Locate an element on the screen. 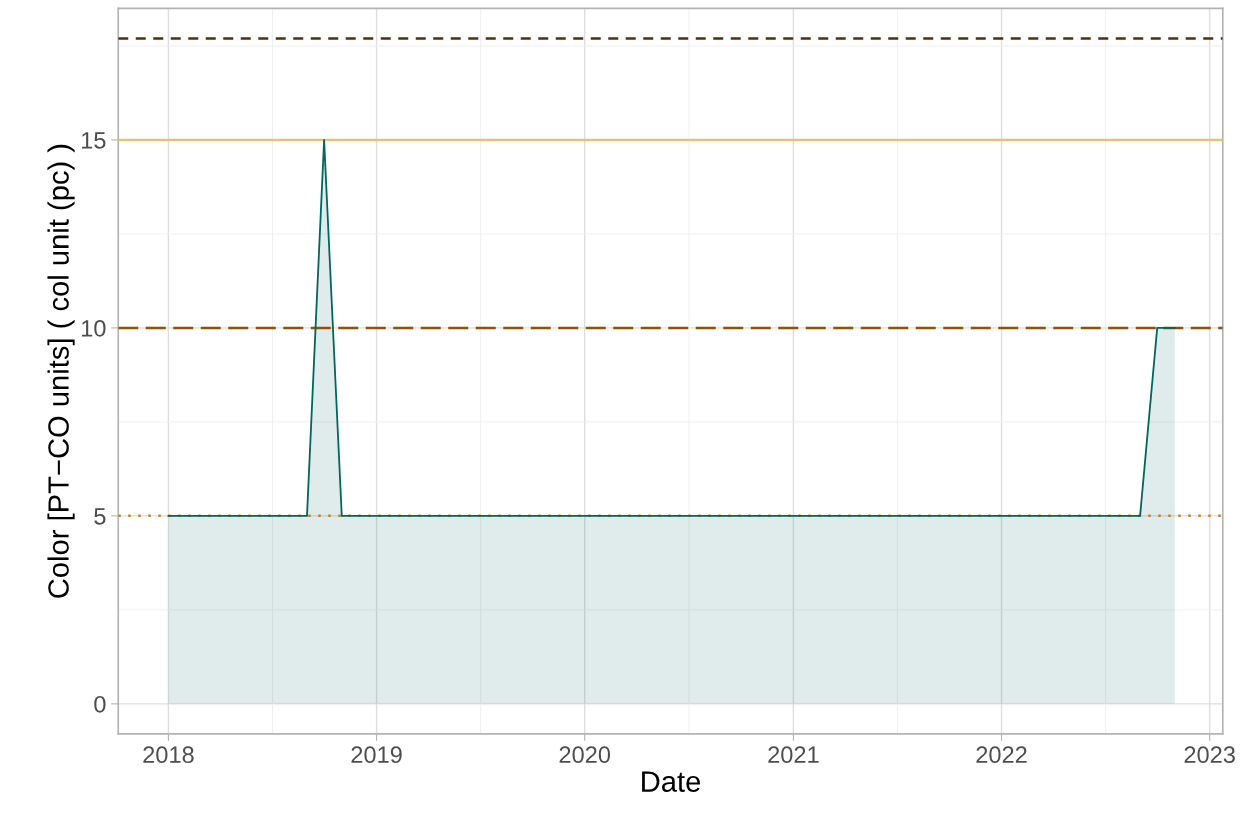  y-axis-title: Color [PT−CO units] ( col unit (pc) ) is located at coordinates (61, 371).